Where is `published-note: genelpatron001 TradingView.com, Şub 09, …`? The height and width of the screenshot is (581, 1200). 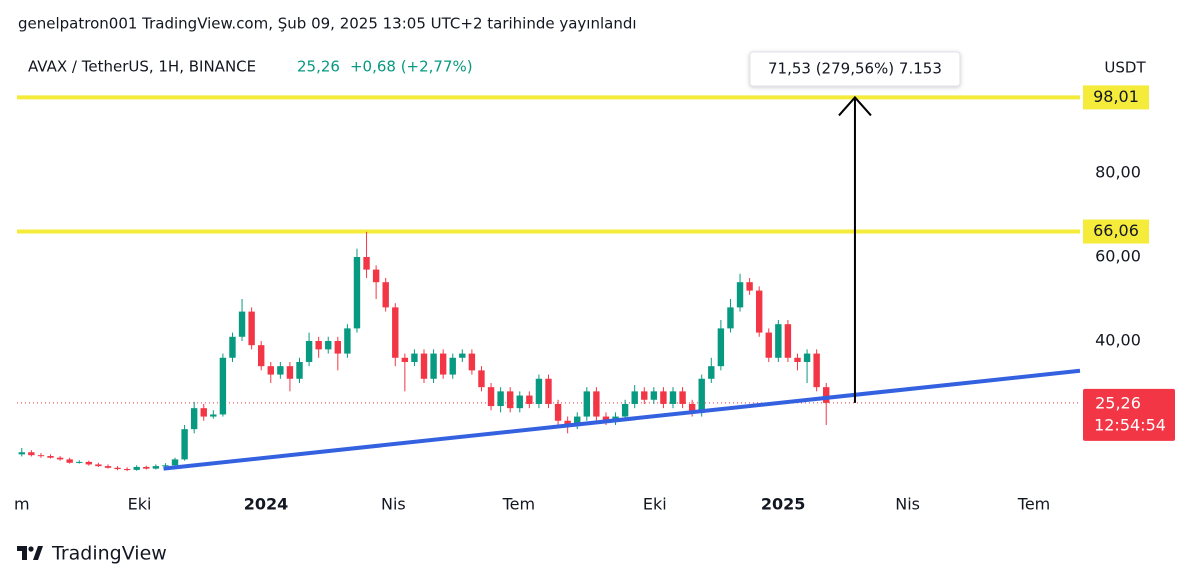
published-note: genelpatron001 TradingView.com, Şub 09, … is located at coordinates (327, 24).